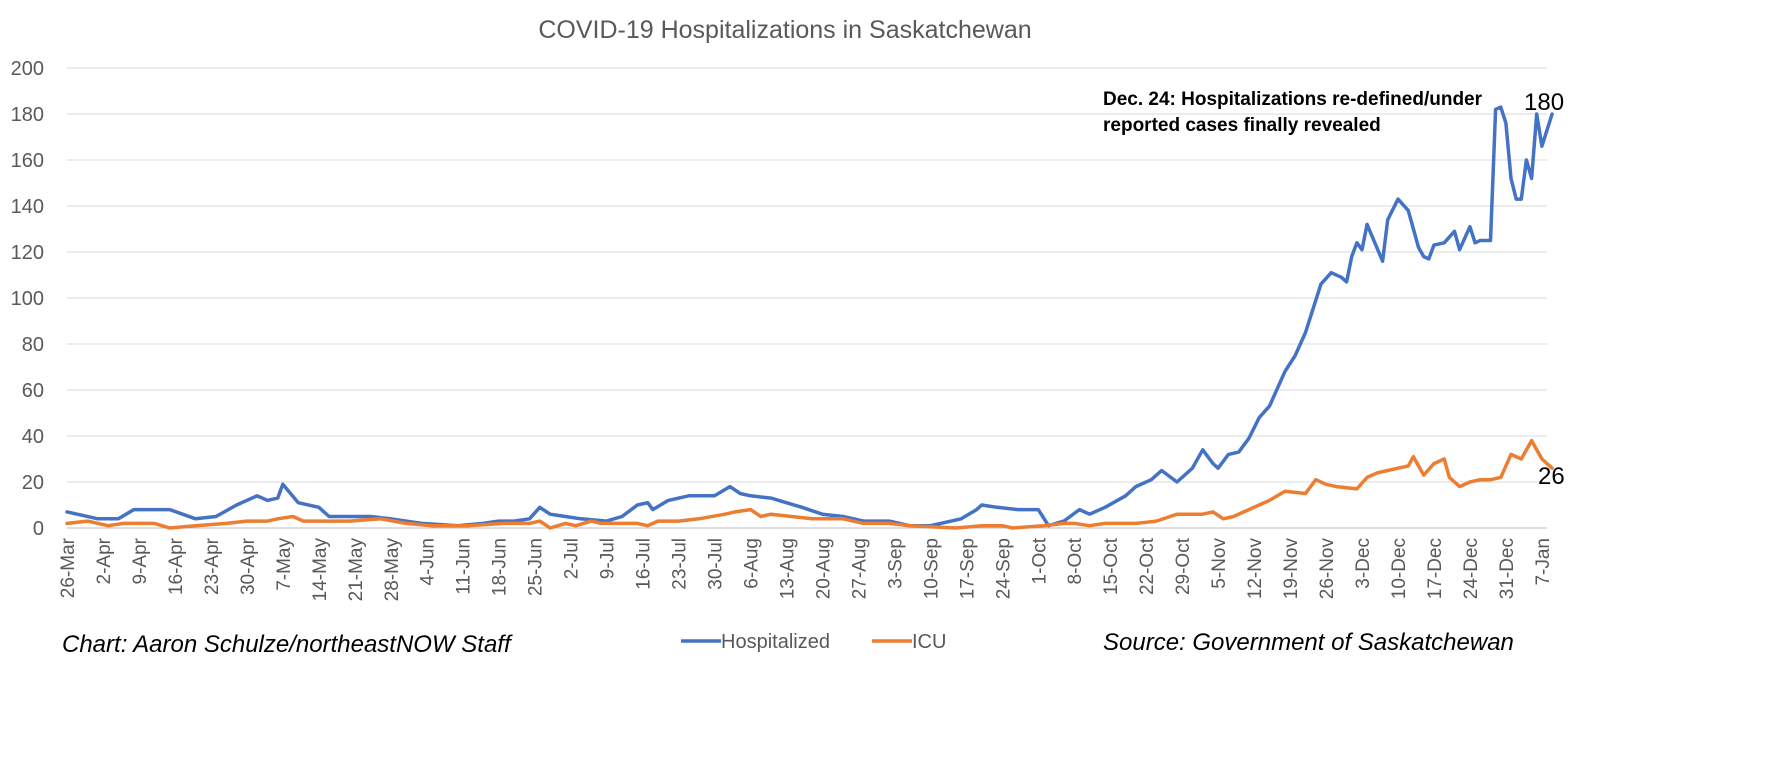 The width and height of the screenshot is (1769, 758). I want to click on x-tick: 16-Apr, so click(176, 566).